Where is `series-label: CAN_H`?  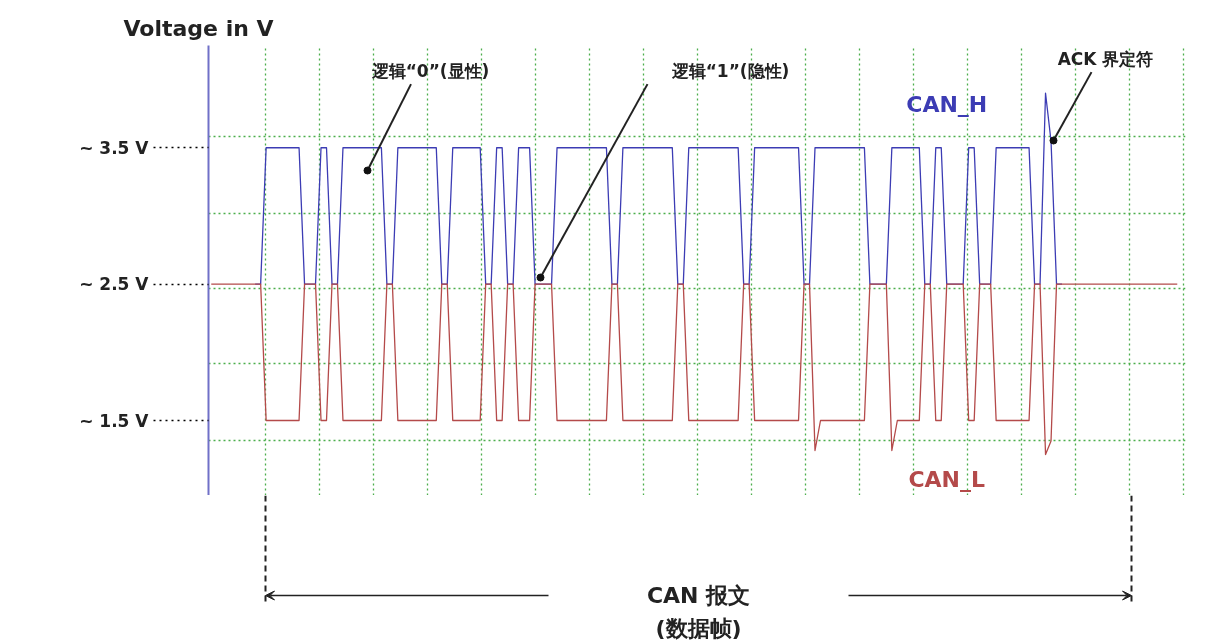
series-label: CAN_H is located at coordinates (947, 104).